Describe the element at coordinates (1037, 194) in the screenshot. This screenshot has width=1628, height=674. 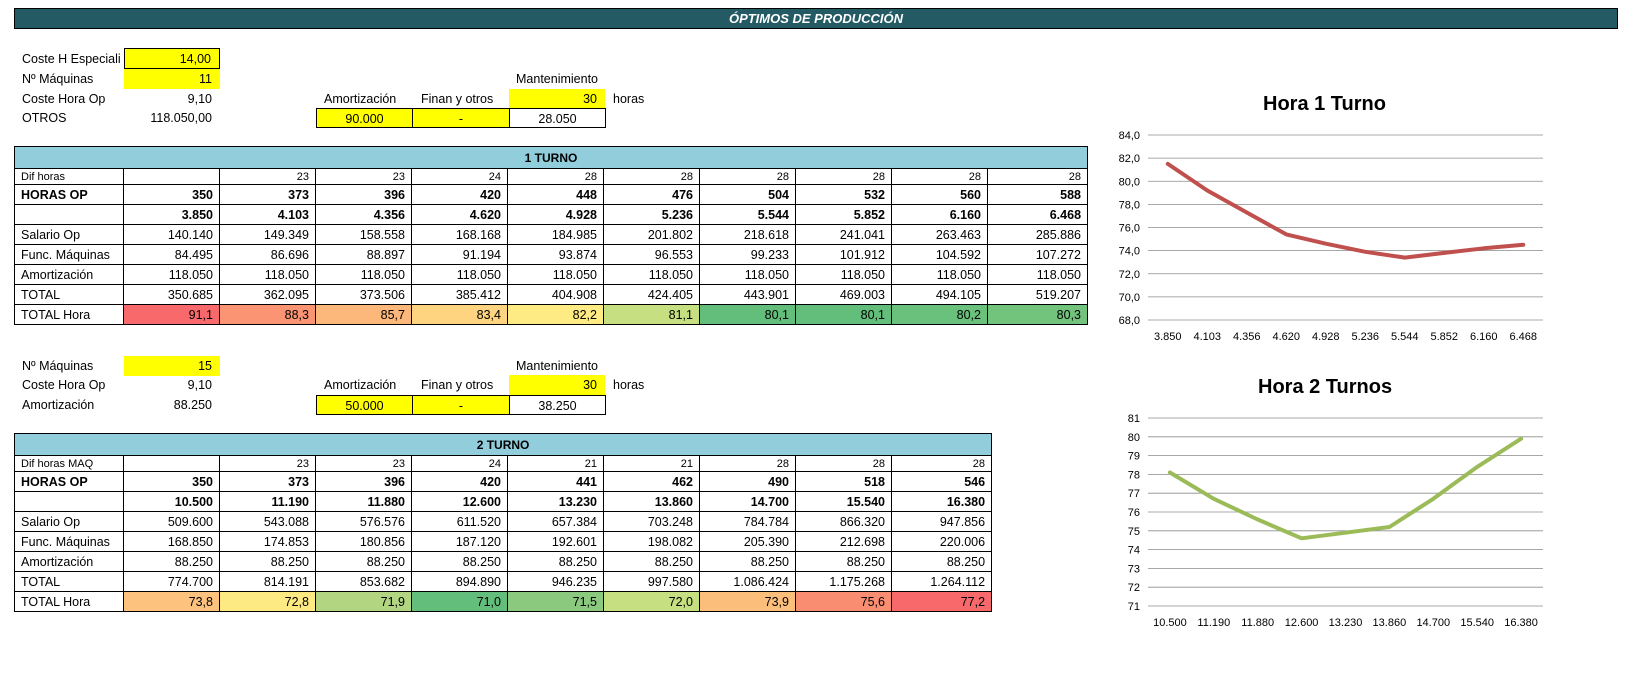
I see `table-cell: 588` at that location.